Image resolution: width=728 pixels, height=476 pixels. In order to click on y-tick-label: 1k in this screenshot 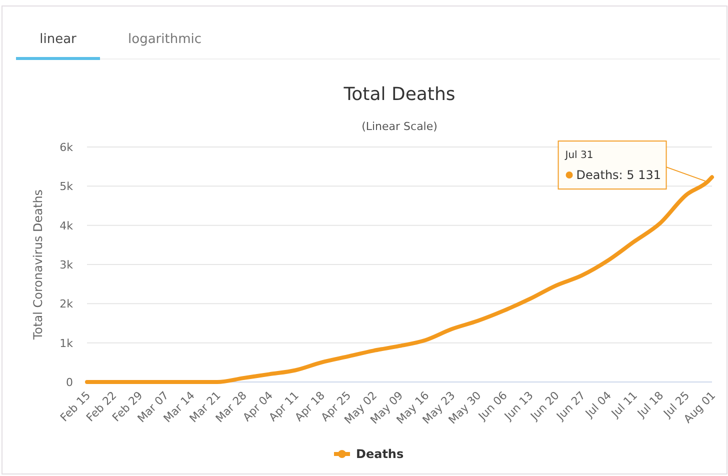, I will do `click(67, 343)`.